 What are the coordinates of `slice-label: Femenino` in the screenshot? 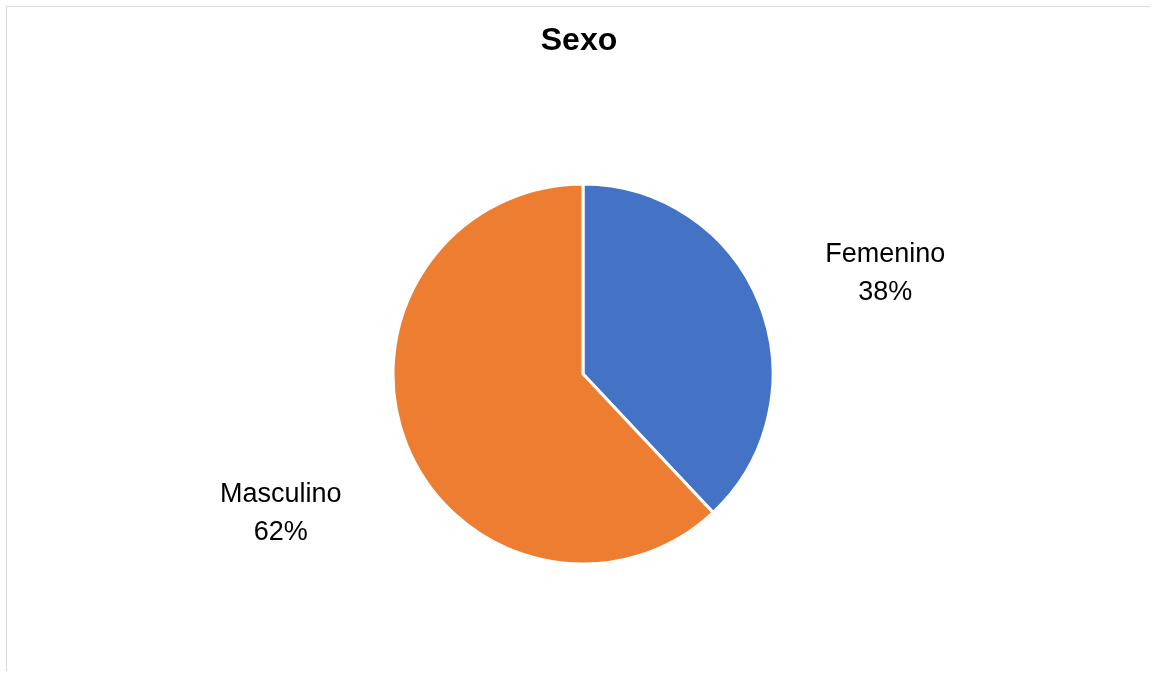 It's located at (885, 253).